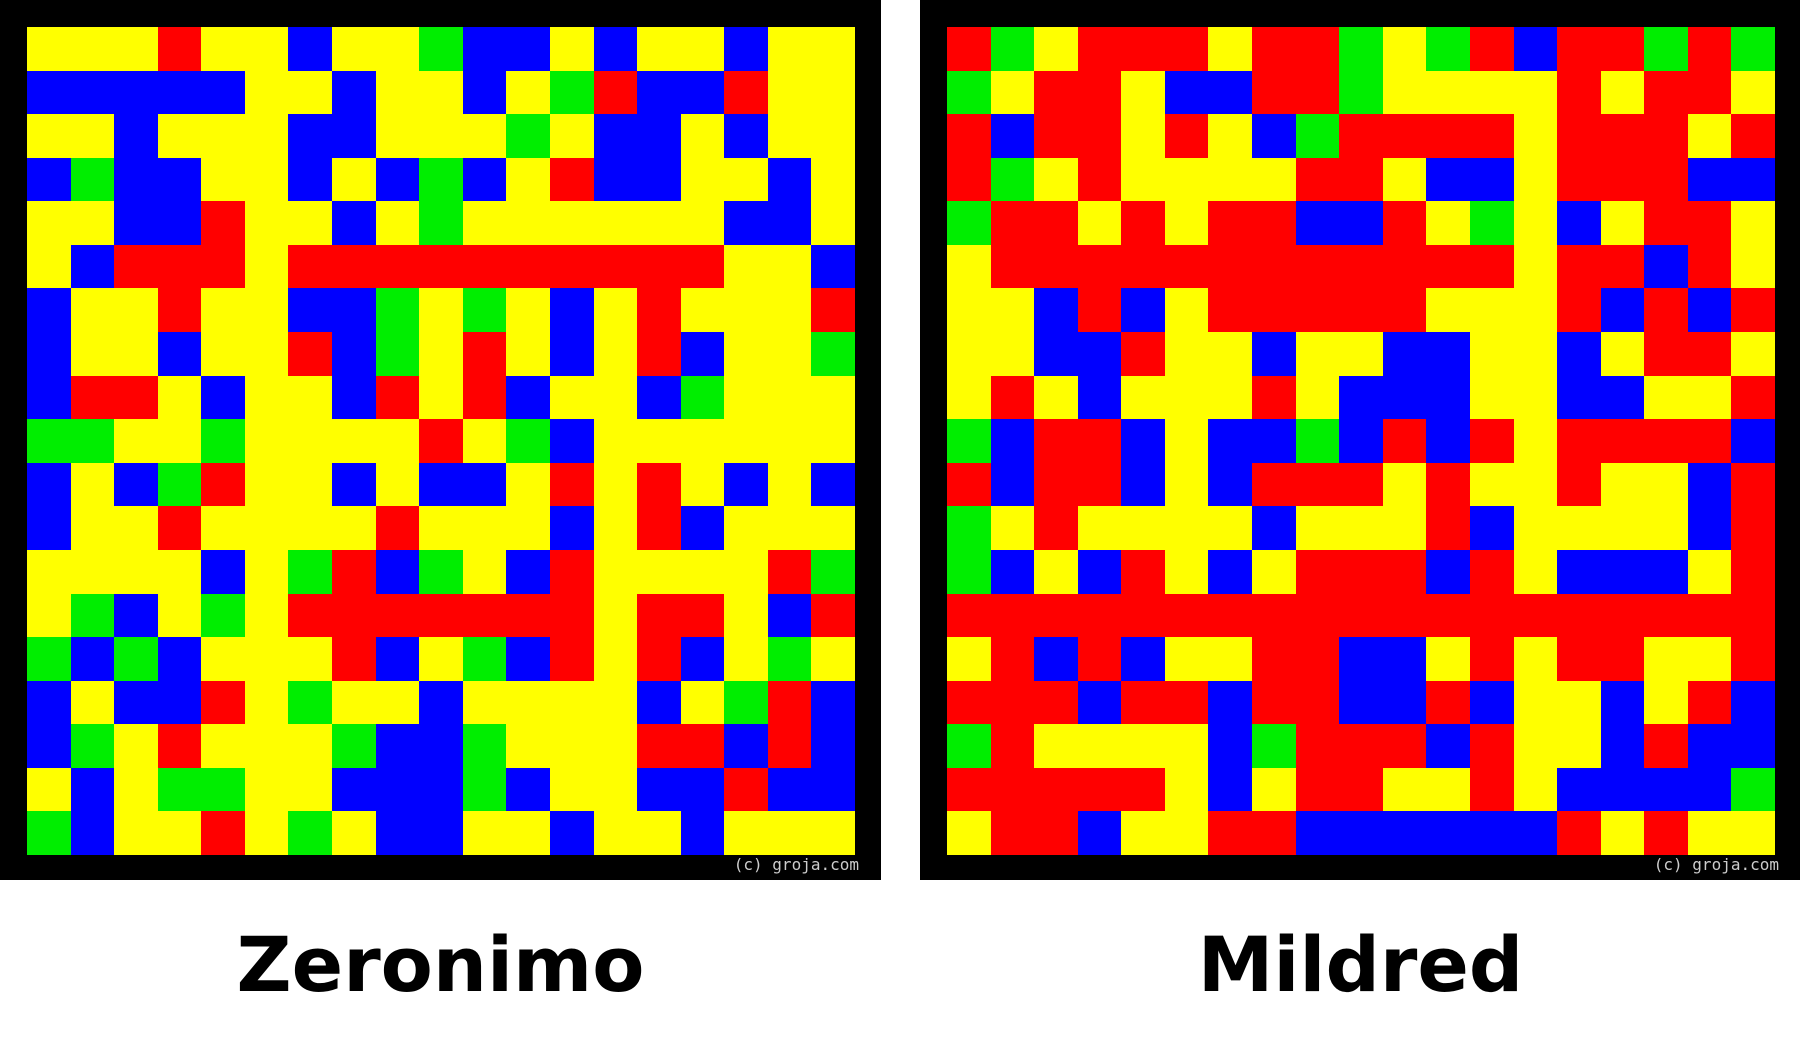  I want to click on right-copyright-text: (c) groja.com, so click(1716, 864).